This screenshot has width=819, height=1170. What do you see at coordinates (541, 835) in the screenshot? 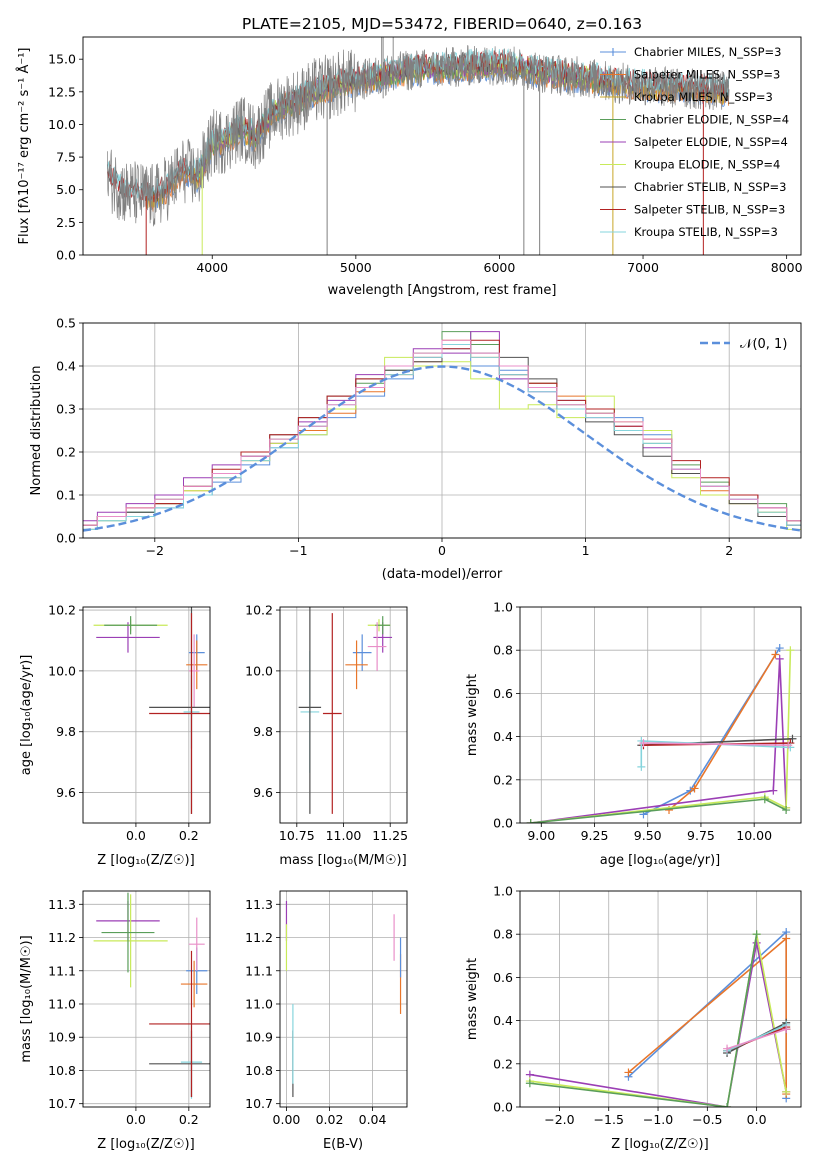
I see `x-tick-label: 9.00` at bounding box center [541, 835].